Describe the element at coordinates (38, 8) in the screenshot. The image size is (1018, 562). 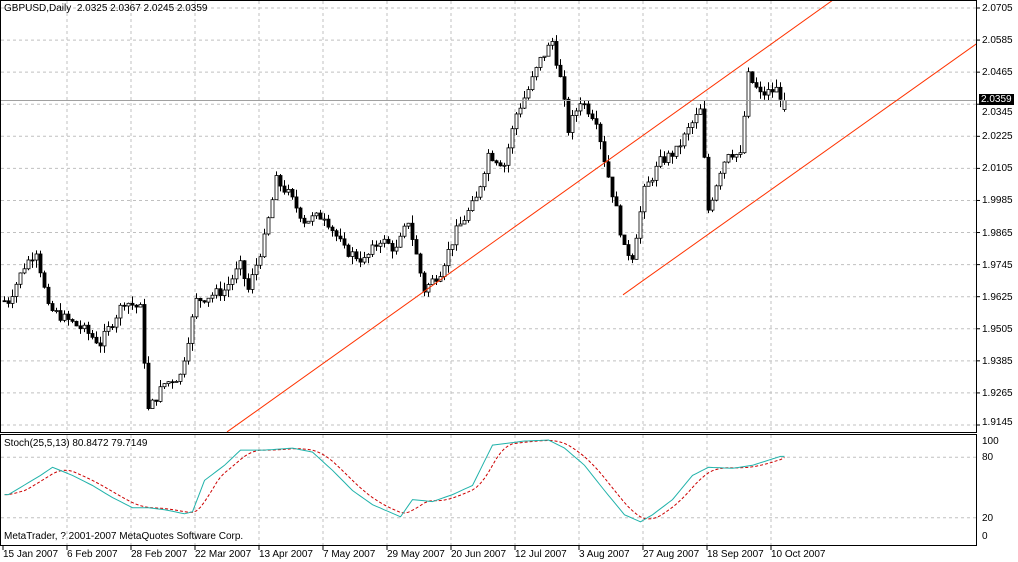
I see `symbol-label: GBPUSD,Daily` at that location.